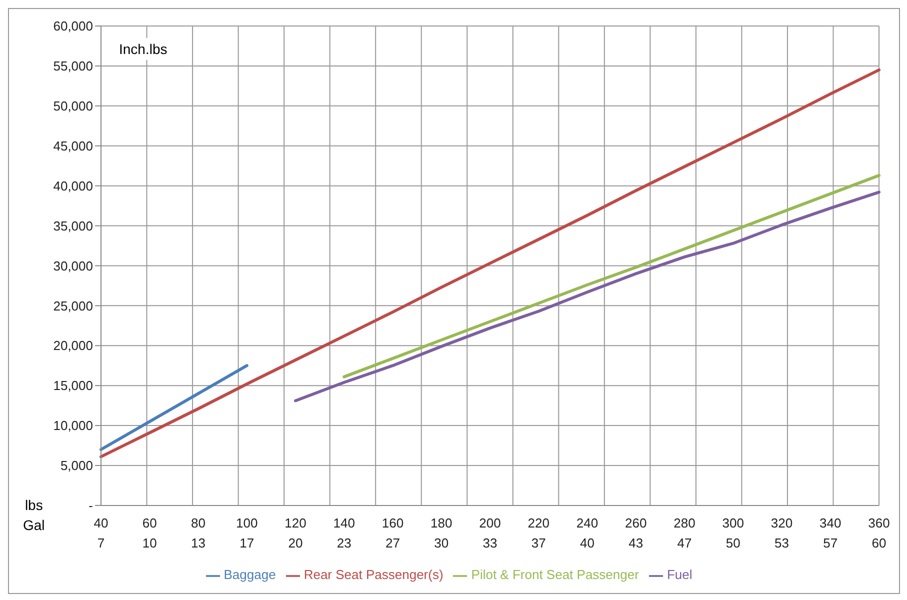  Describe the element at coordinates (73, 26) in the screenshot. I see `y-tick-label: 60,000` at that location.